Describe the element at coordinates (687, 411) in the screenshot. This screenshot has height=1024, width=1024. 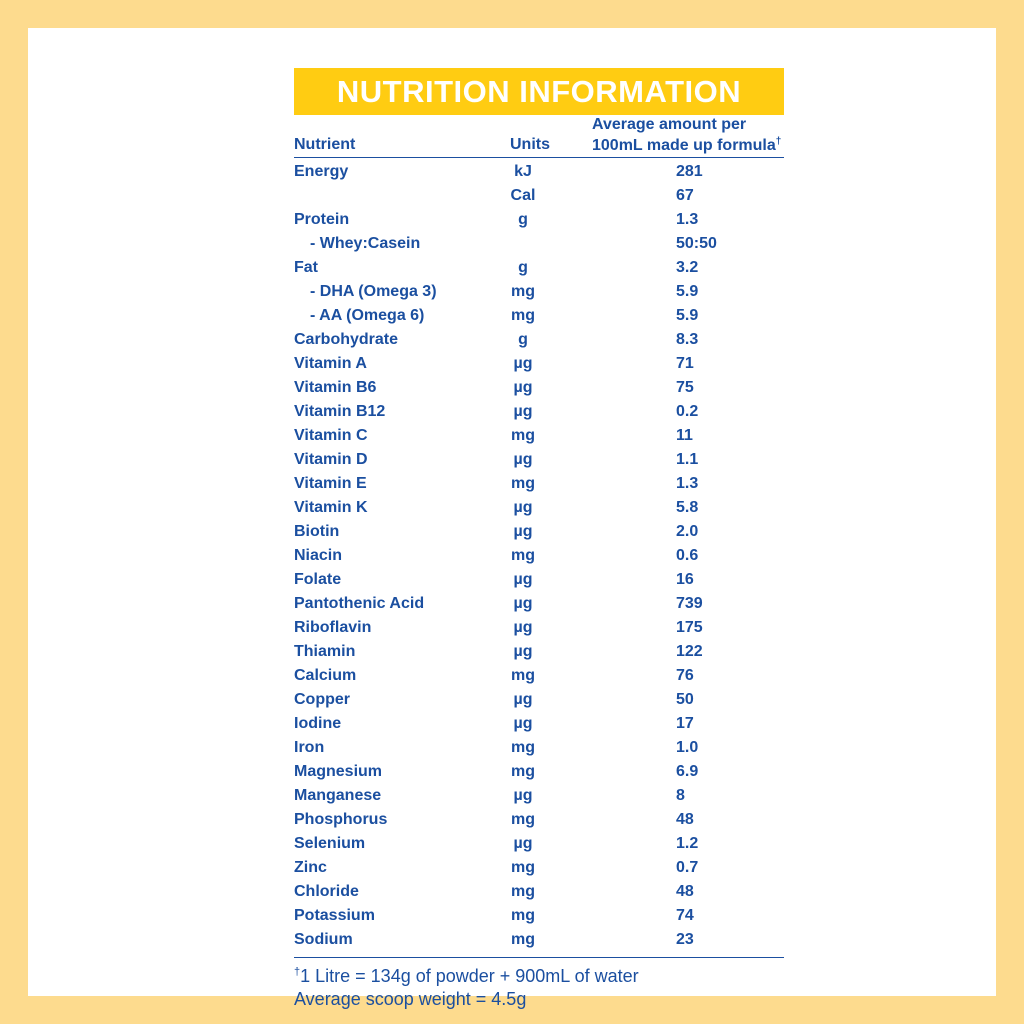
I see `nutrient-value: 0.2` at that location.